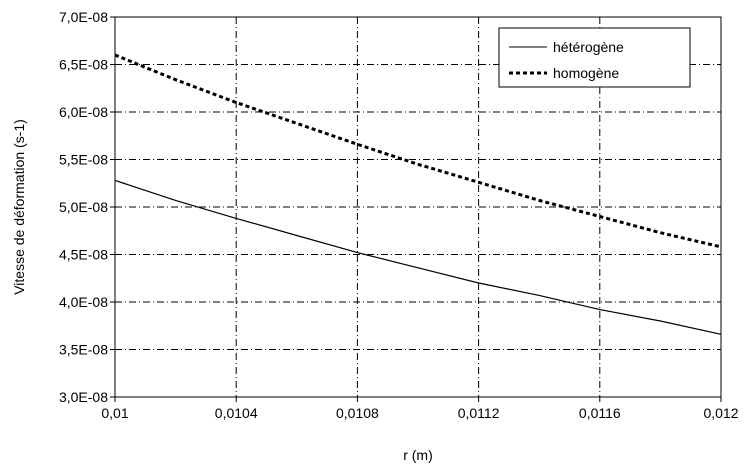 The image size is (745, 466). I want to click on legend: hétérogène homogène, so click(594, 57).